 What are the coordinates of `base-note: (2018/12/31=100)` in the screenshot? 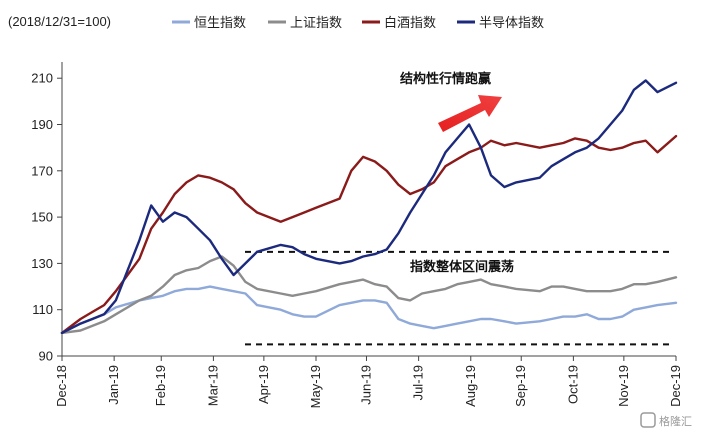 It's located at (59, 21).